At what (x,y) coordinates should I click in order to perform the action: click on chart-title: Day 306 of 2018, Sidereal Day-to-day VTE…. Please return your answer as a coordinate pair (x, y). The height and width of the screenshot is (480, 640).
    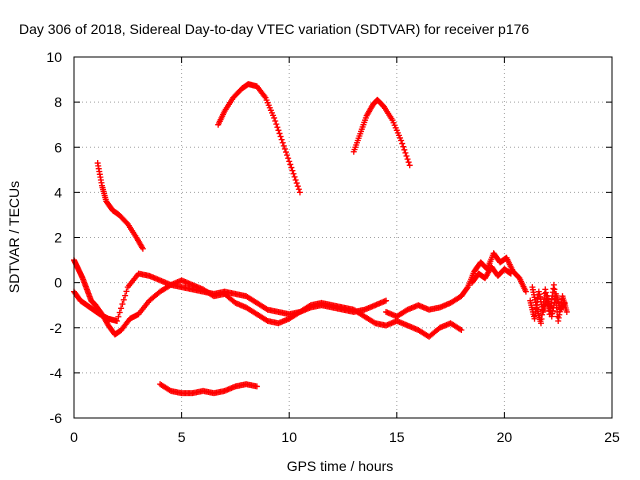
    Looking at the image, I should click on (274, 29).